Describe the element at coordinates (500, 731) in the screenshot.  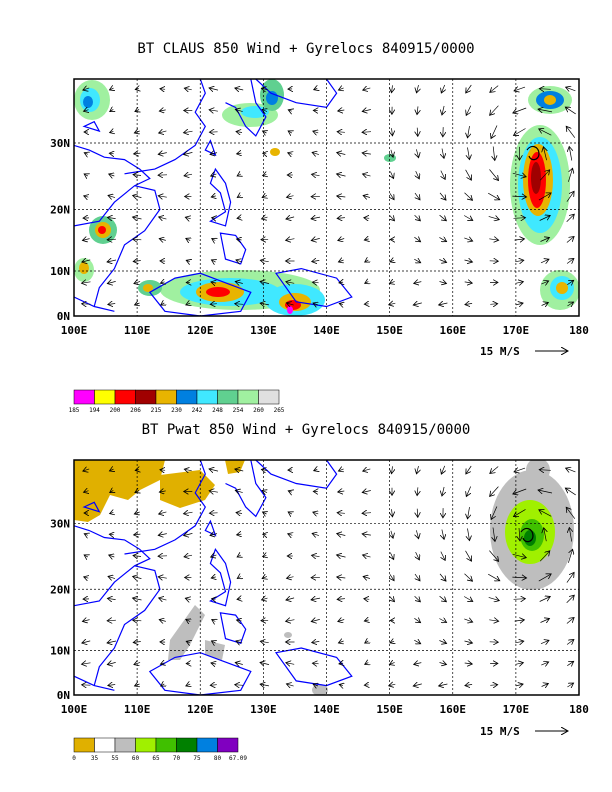
I see `bottom-vector-reference-label: 15 M/S` at that location.